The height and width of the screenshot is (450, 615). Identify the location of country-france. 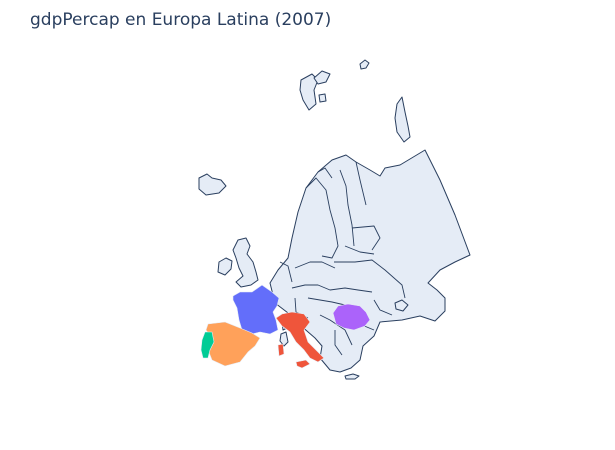
(256, 309).